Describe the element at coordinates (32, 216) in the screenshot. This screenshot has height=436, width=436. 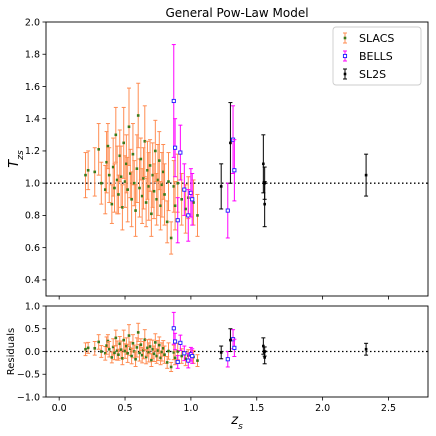
I see `y-tick-label: 0.8` at that location.